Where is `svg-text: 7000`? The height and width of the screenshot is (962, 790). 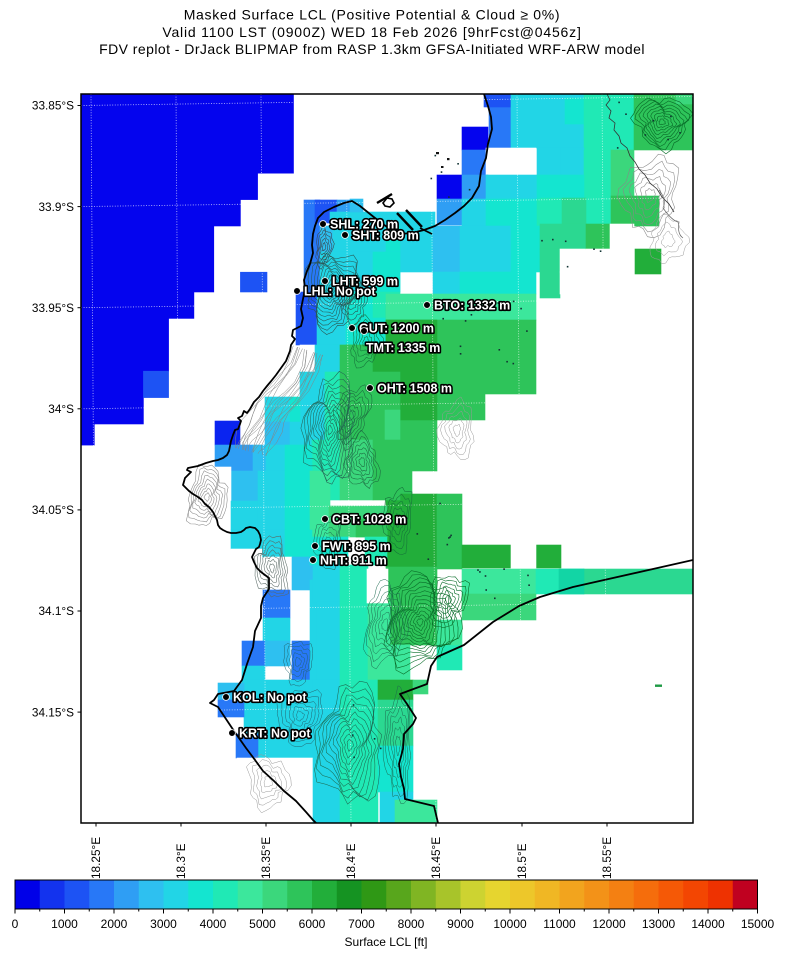
svg-text: 7000 is located at coordinates (361, 924).